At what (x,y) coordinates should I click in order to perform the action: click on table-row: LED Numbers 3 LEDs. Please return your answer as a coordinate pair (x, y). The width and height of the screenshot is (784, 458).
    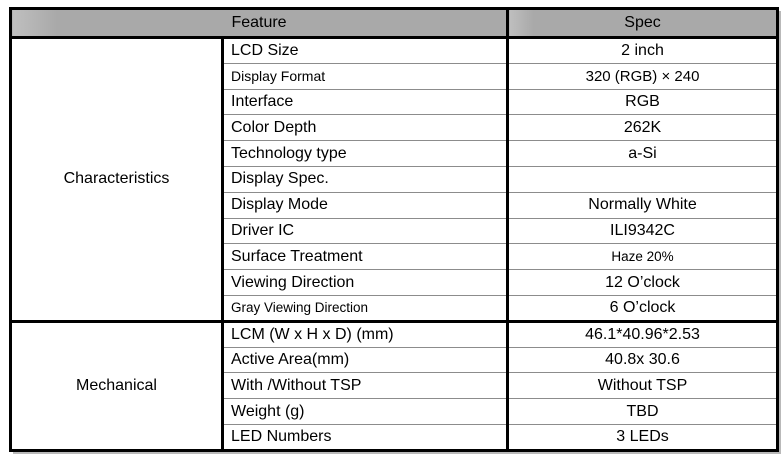
    Looking at the image, I should click on (394, 437).